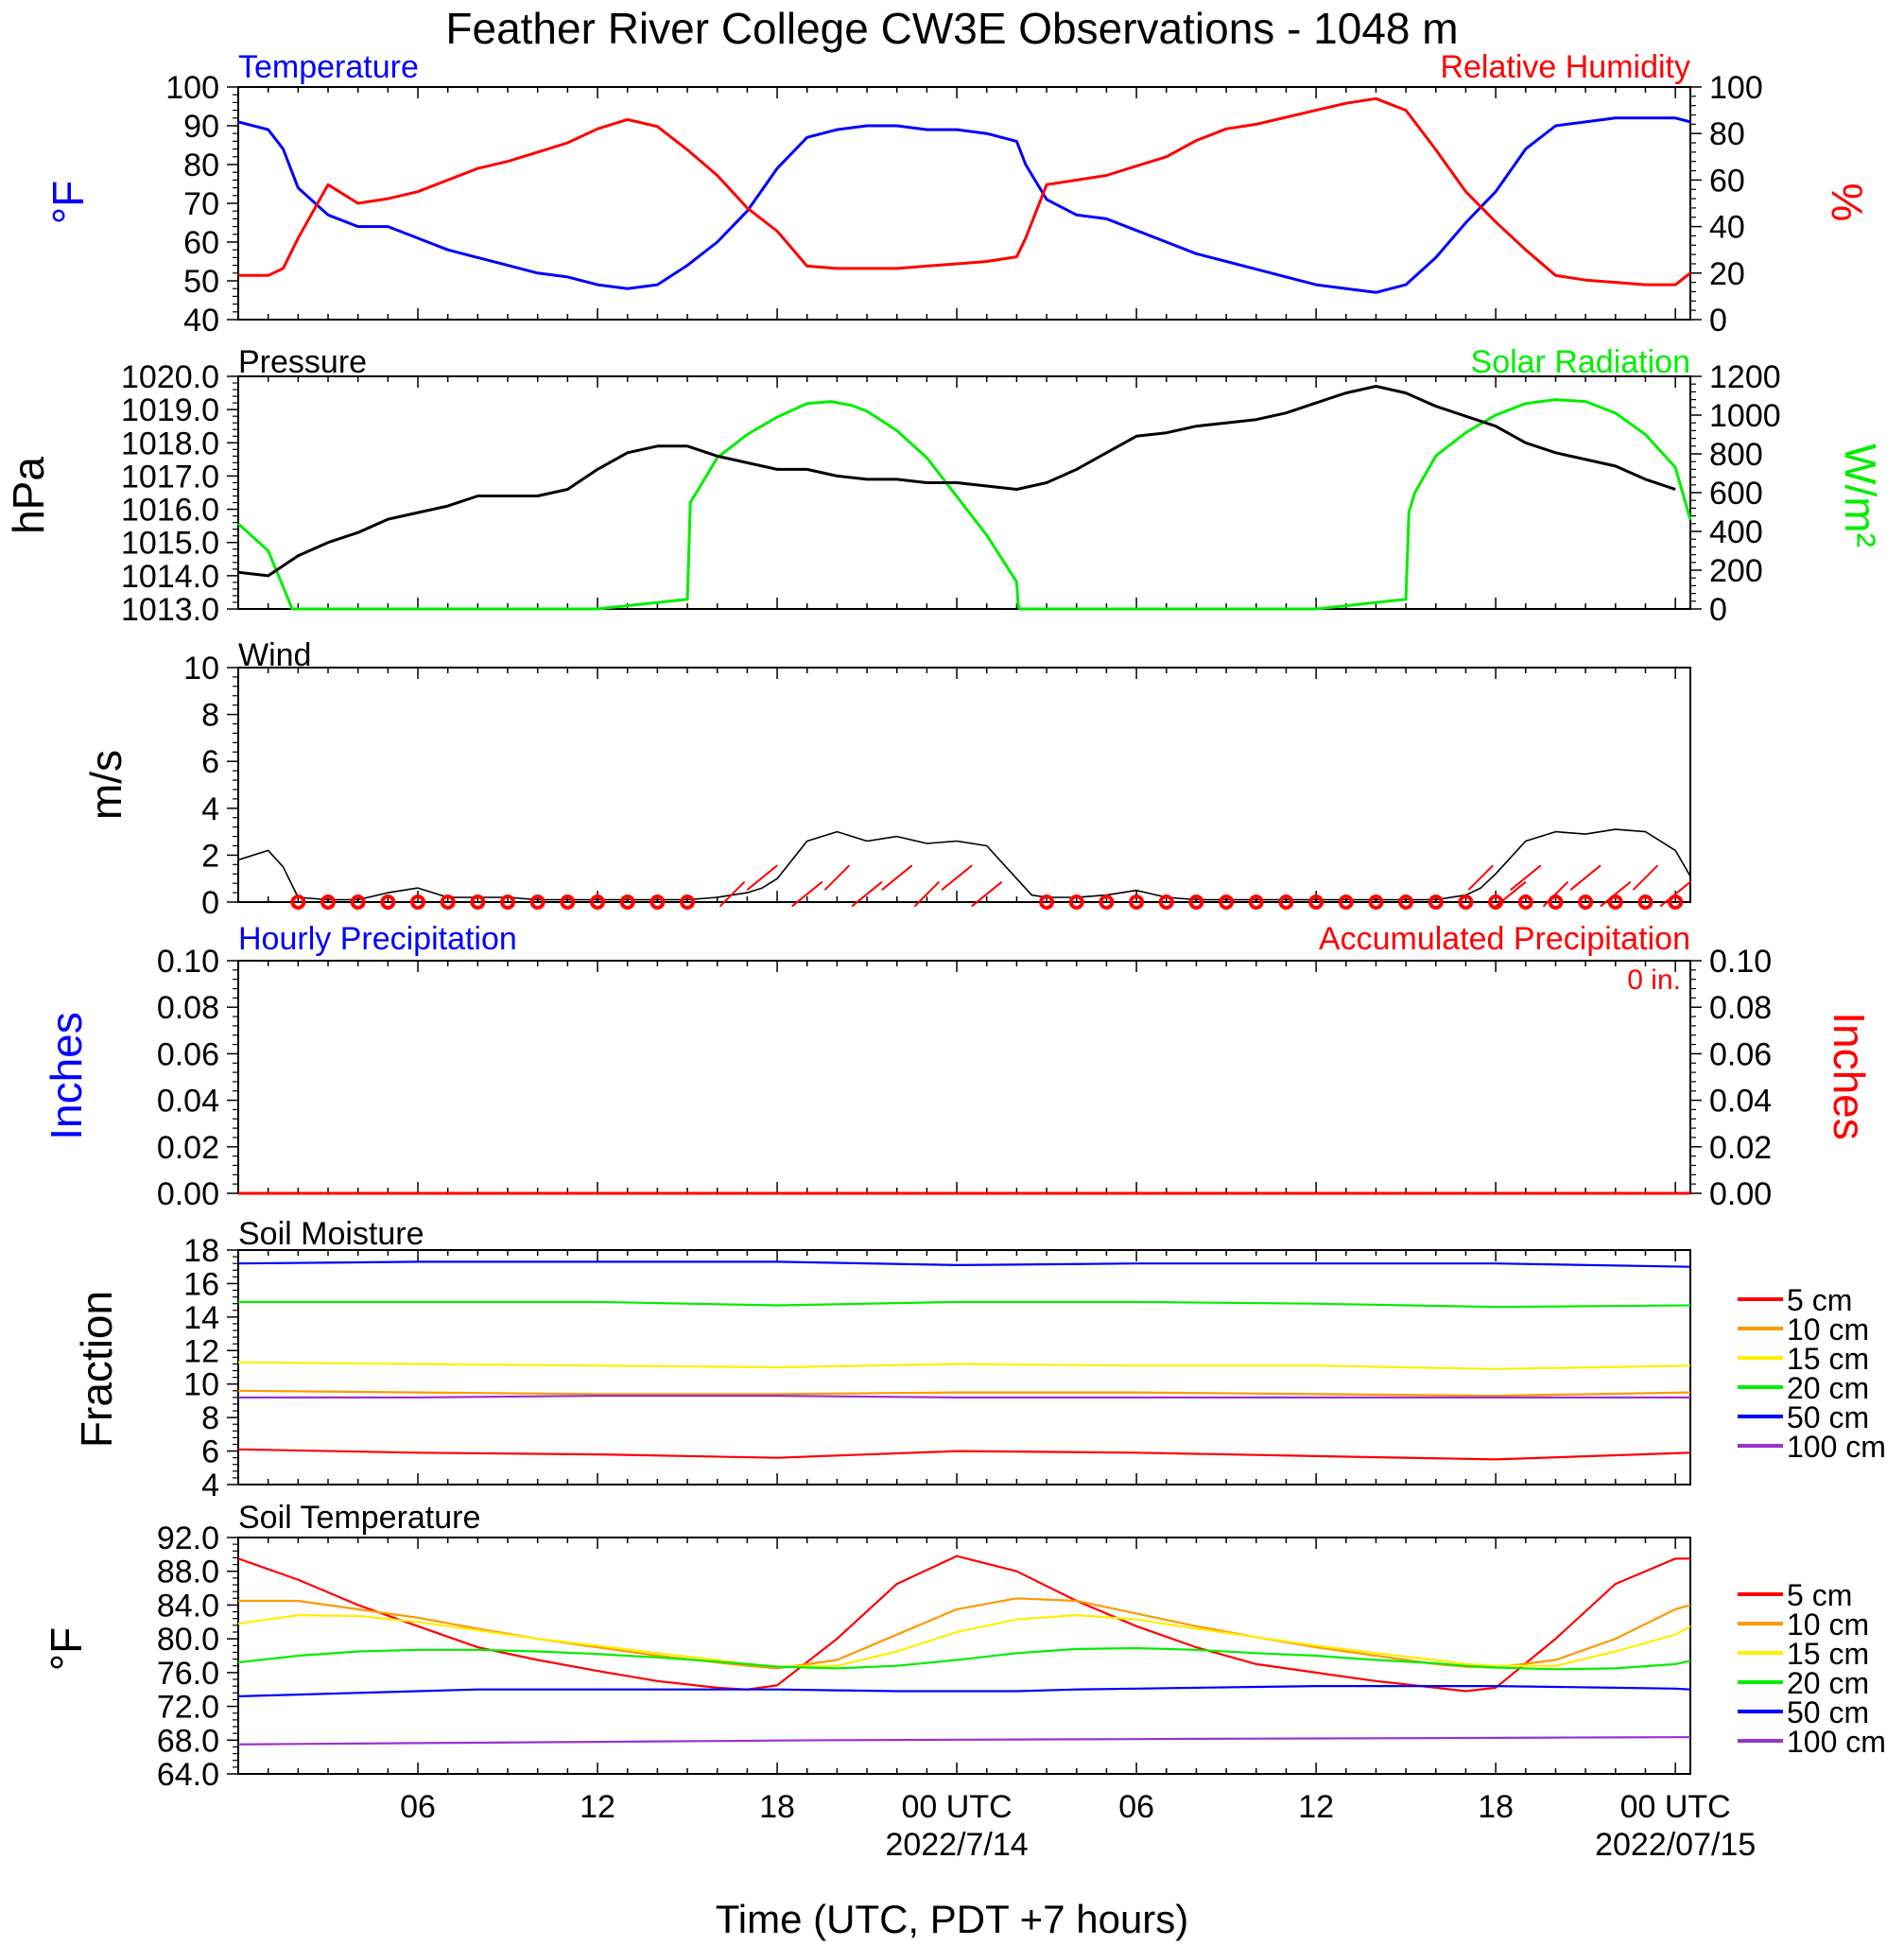 This screenshot has width=1904, height=1946. Describe the element at coordinates (170, 444) in the screenshot. I see `y-tick-label: 1018.0` at that location.